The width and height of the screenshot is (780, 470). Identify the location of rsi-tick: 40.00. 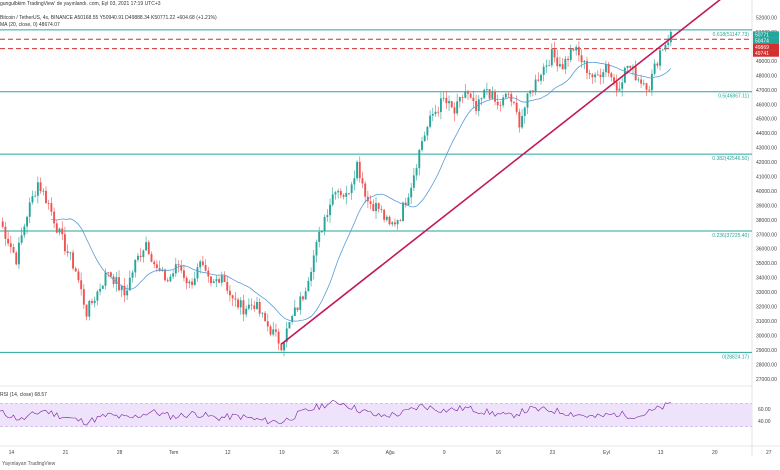
(764, 422).